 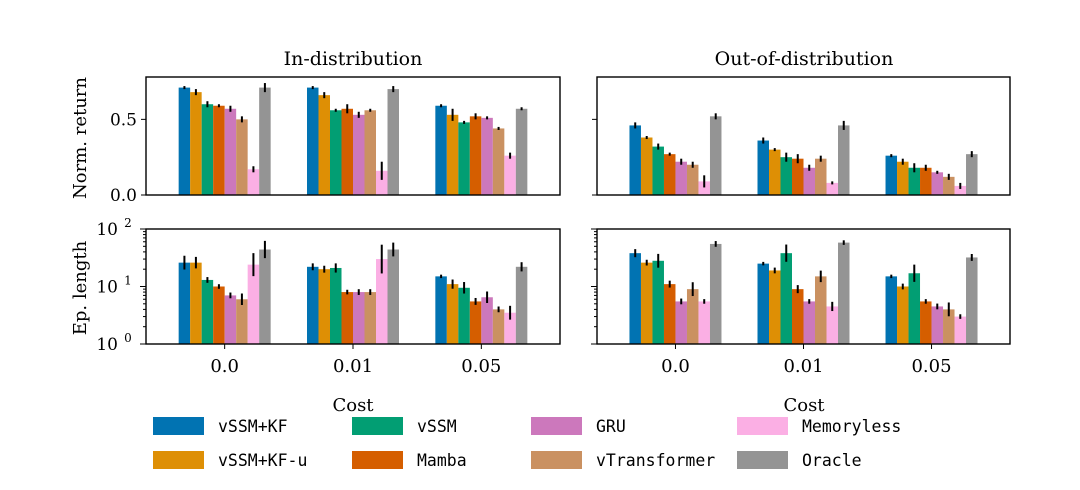 What do you see at coordinates (220, 426) in the screenshot?
I see `legend-item-vSSM+KF: vSSM+KF` at bounding box center [220, 426].